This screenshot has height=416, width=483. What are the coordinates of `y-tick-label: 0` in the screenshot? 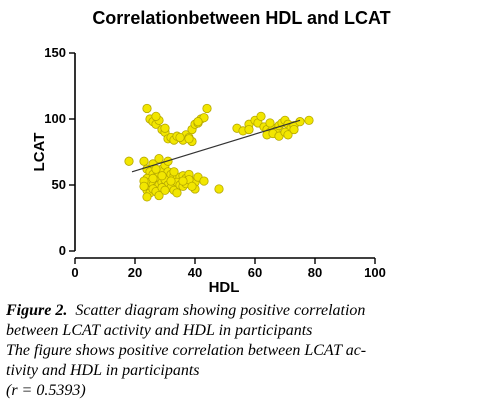 It's located at (62, 250).